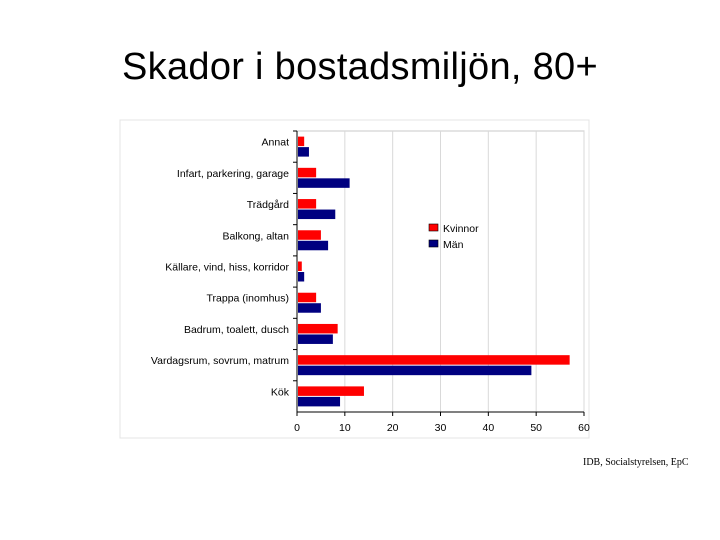 Image resolution: width=720 pixels, height=540 pixels. What do you see at coordinates (488, 428) in the screenshot?
I see `x-tick-label: 40` at bounding box center [488, 428].